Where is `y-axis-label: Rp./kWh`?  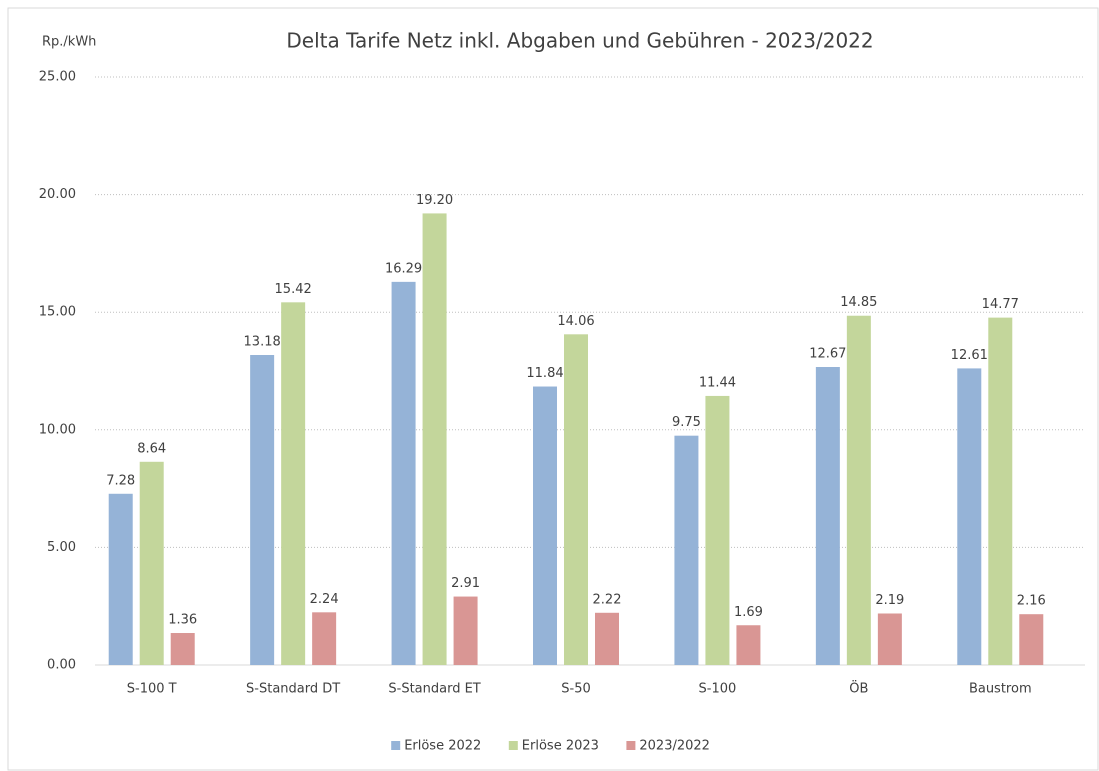 y-axis-label: Rp./kWh is located at coordinates (69, 42).